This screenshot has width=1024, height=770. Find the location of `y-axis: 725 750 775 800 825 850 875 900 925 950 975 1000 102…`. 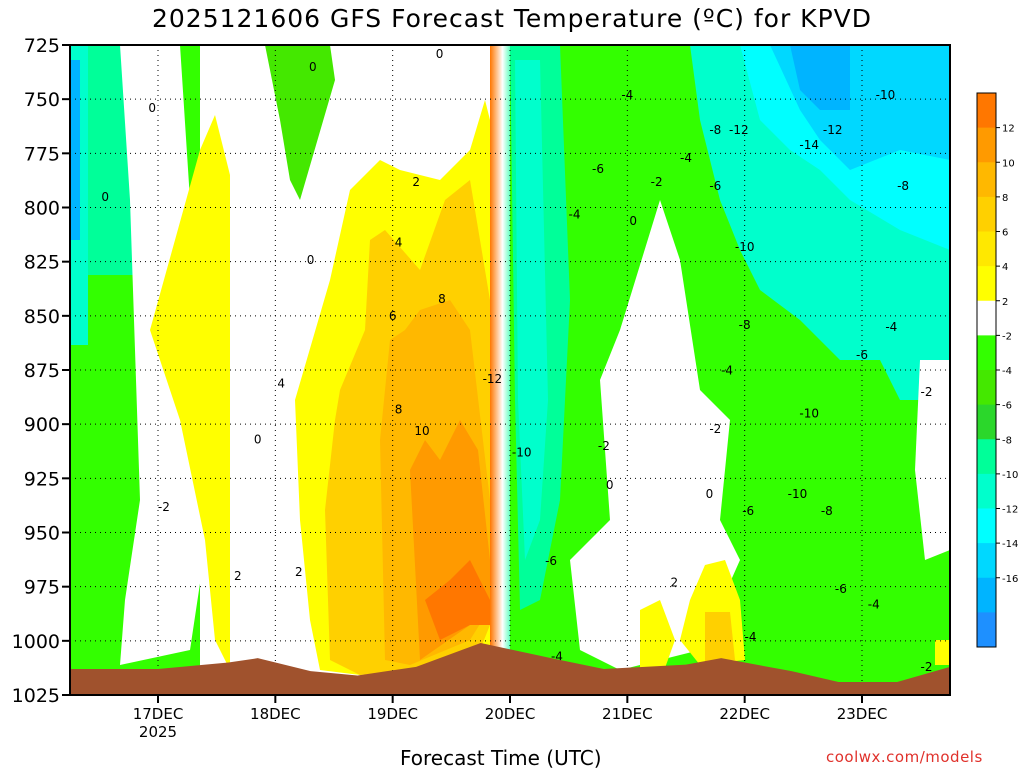

y-axis: 725 750 775 800 825 850 875 900 925 950 975 1000 102… is located at coordinates (41, 371).